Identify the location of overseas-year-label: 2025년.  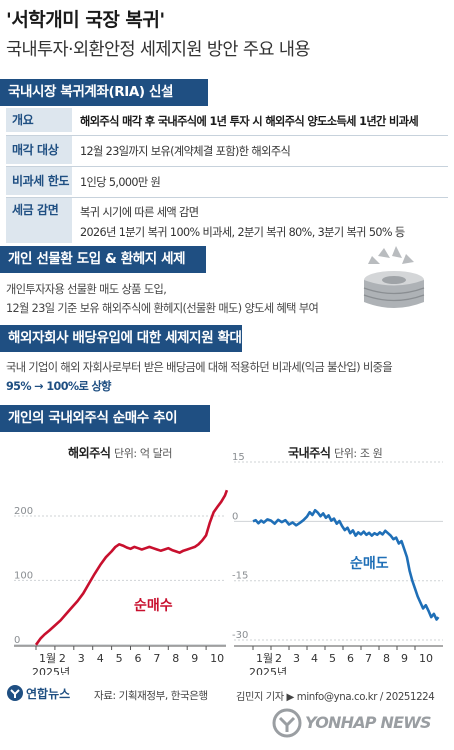
(51, 670).